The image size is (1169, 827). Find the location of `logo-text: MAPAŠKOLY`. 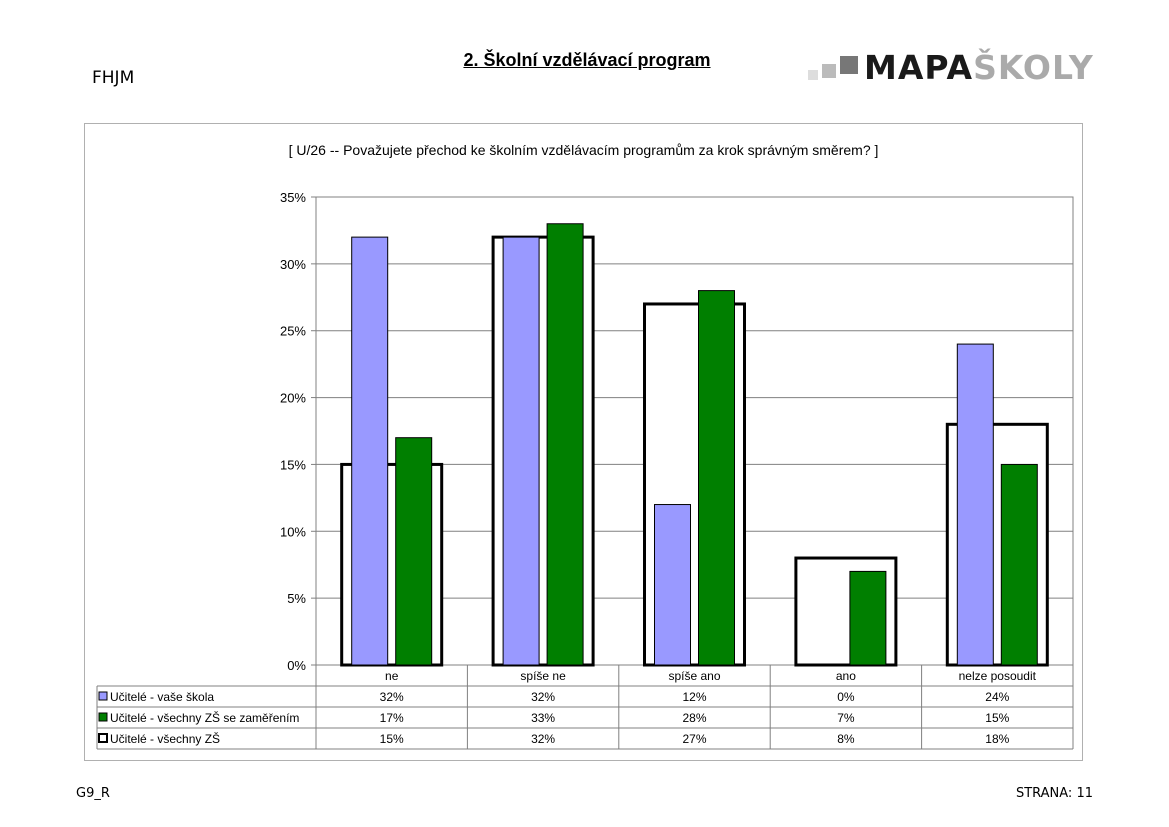

logo-text: MAPAŠKOLY is located at coordinates (979, 67).